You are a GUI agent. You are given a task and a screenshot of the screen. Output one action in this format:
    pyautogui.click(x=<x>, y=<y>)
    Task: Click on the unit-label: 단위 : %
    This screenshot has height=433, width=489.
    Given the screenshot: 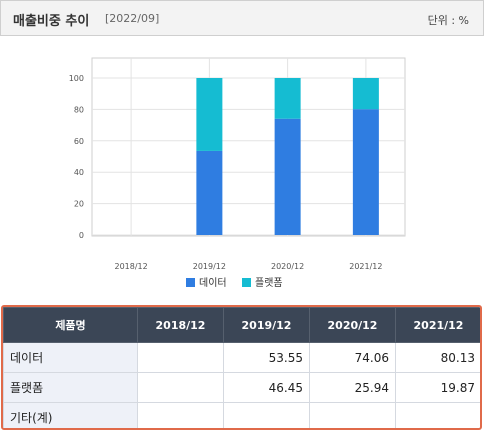 What is the action you would take?
    pyautogui.click(x=448, y=20)
    